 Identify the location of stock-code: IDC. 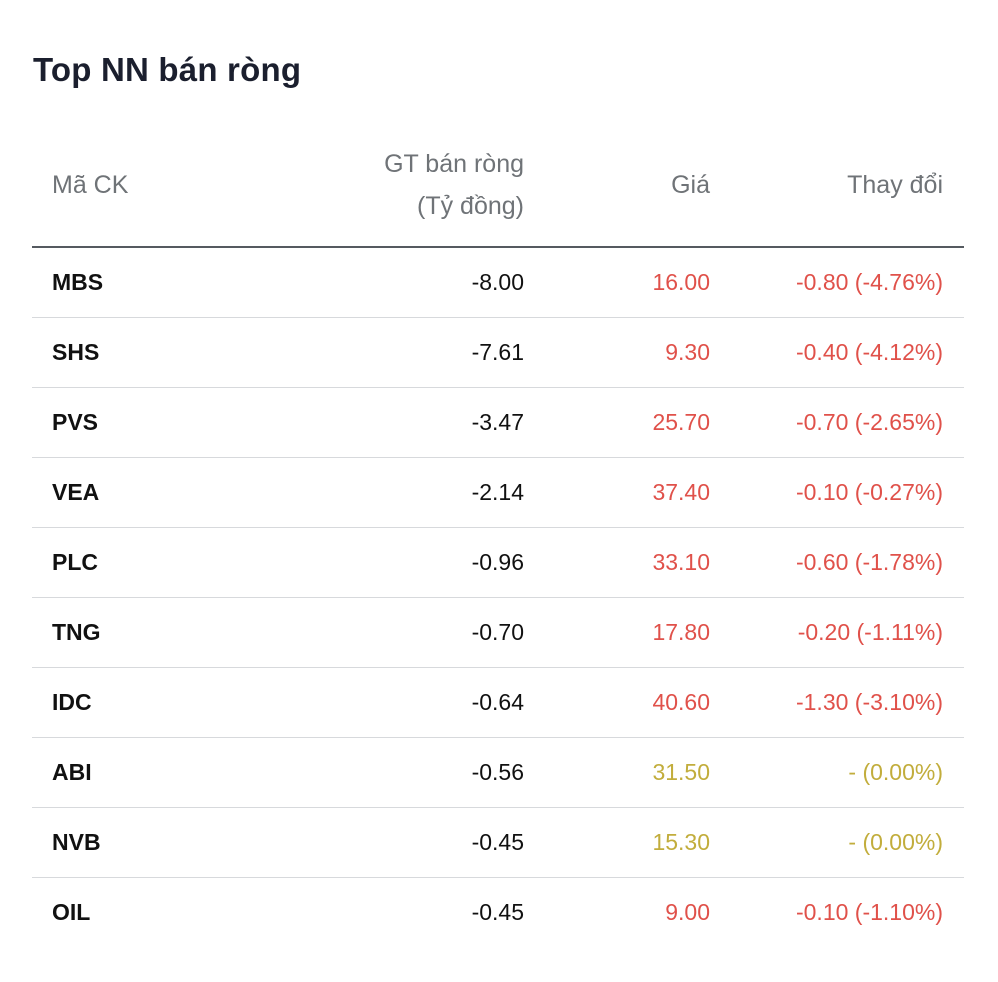
(72, 702).